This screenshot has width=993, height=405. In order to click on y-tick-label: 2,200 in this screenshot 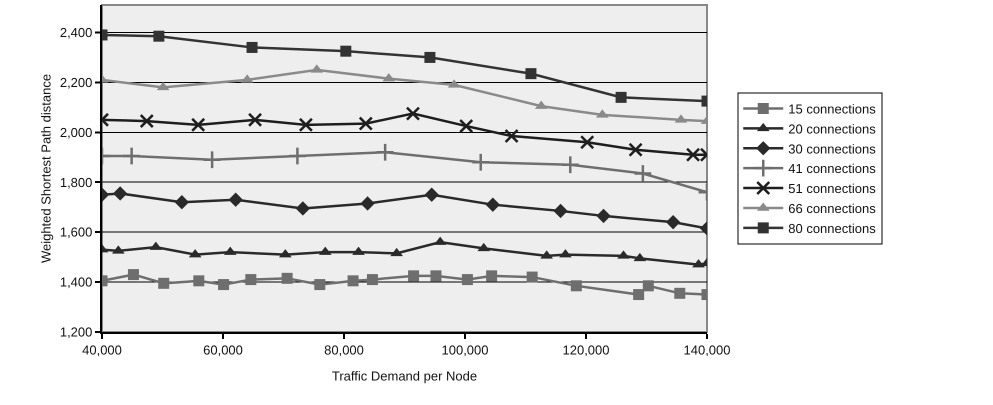, I will do `click(76, 82)`.